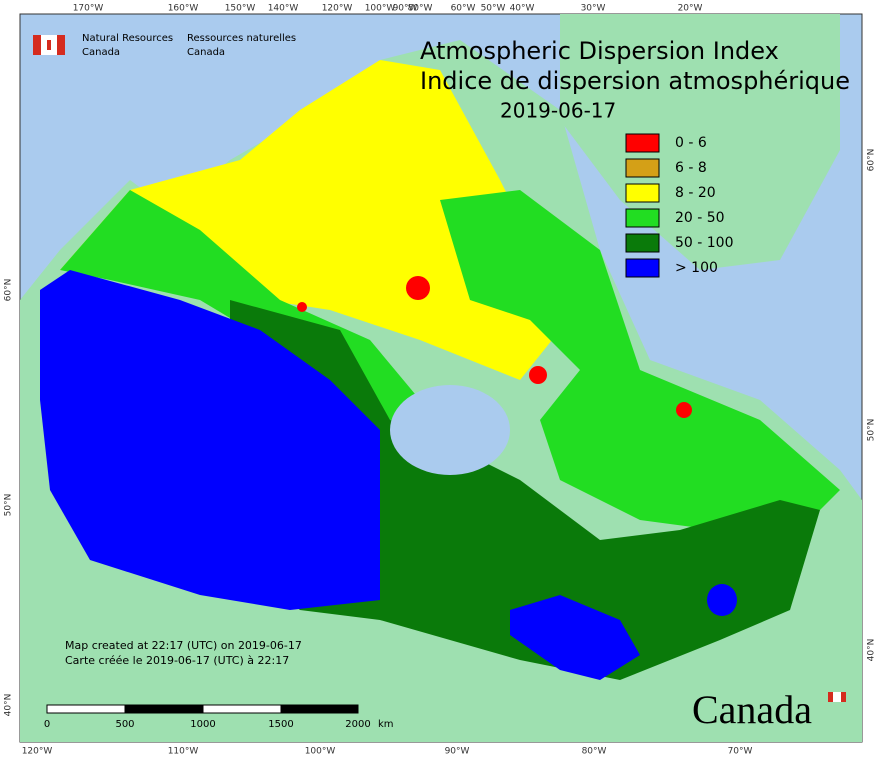 This screenshot has width=880, height=760. Describe the element at coordinates (202, 724) in the screenshot. I see `scale-label: 1000` at that location.